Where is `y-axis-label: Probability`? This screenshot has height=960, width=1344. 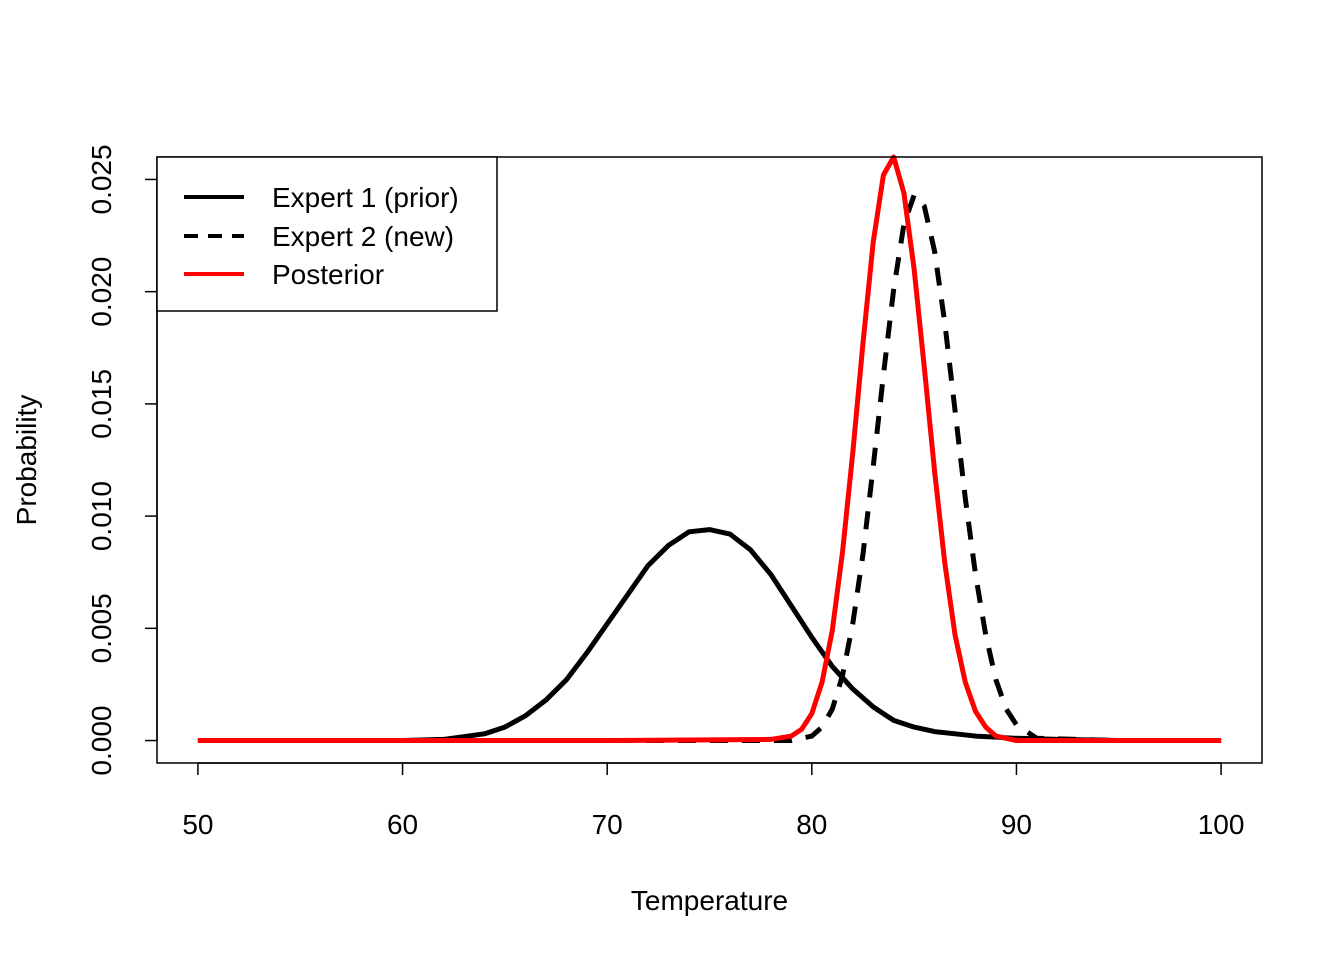
y-axis-label: Probability is located at coordinates (26, 460).